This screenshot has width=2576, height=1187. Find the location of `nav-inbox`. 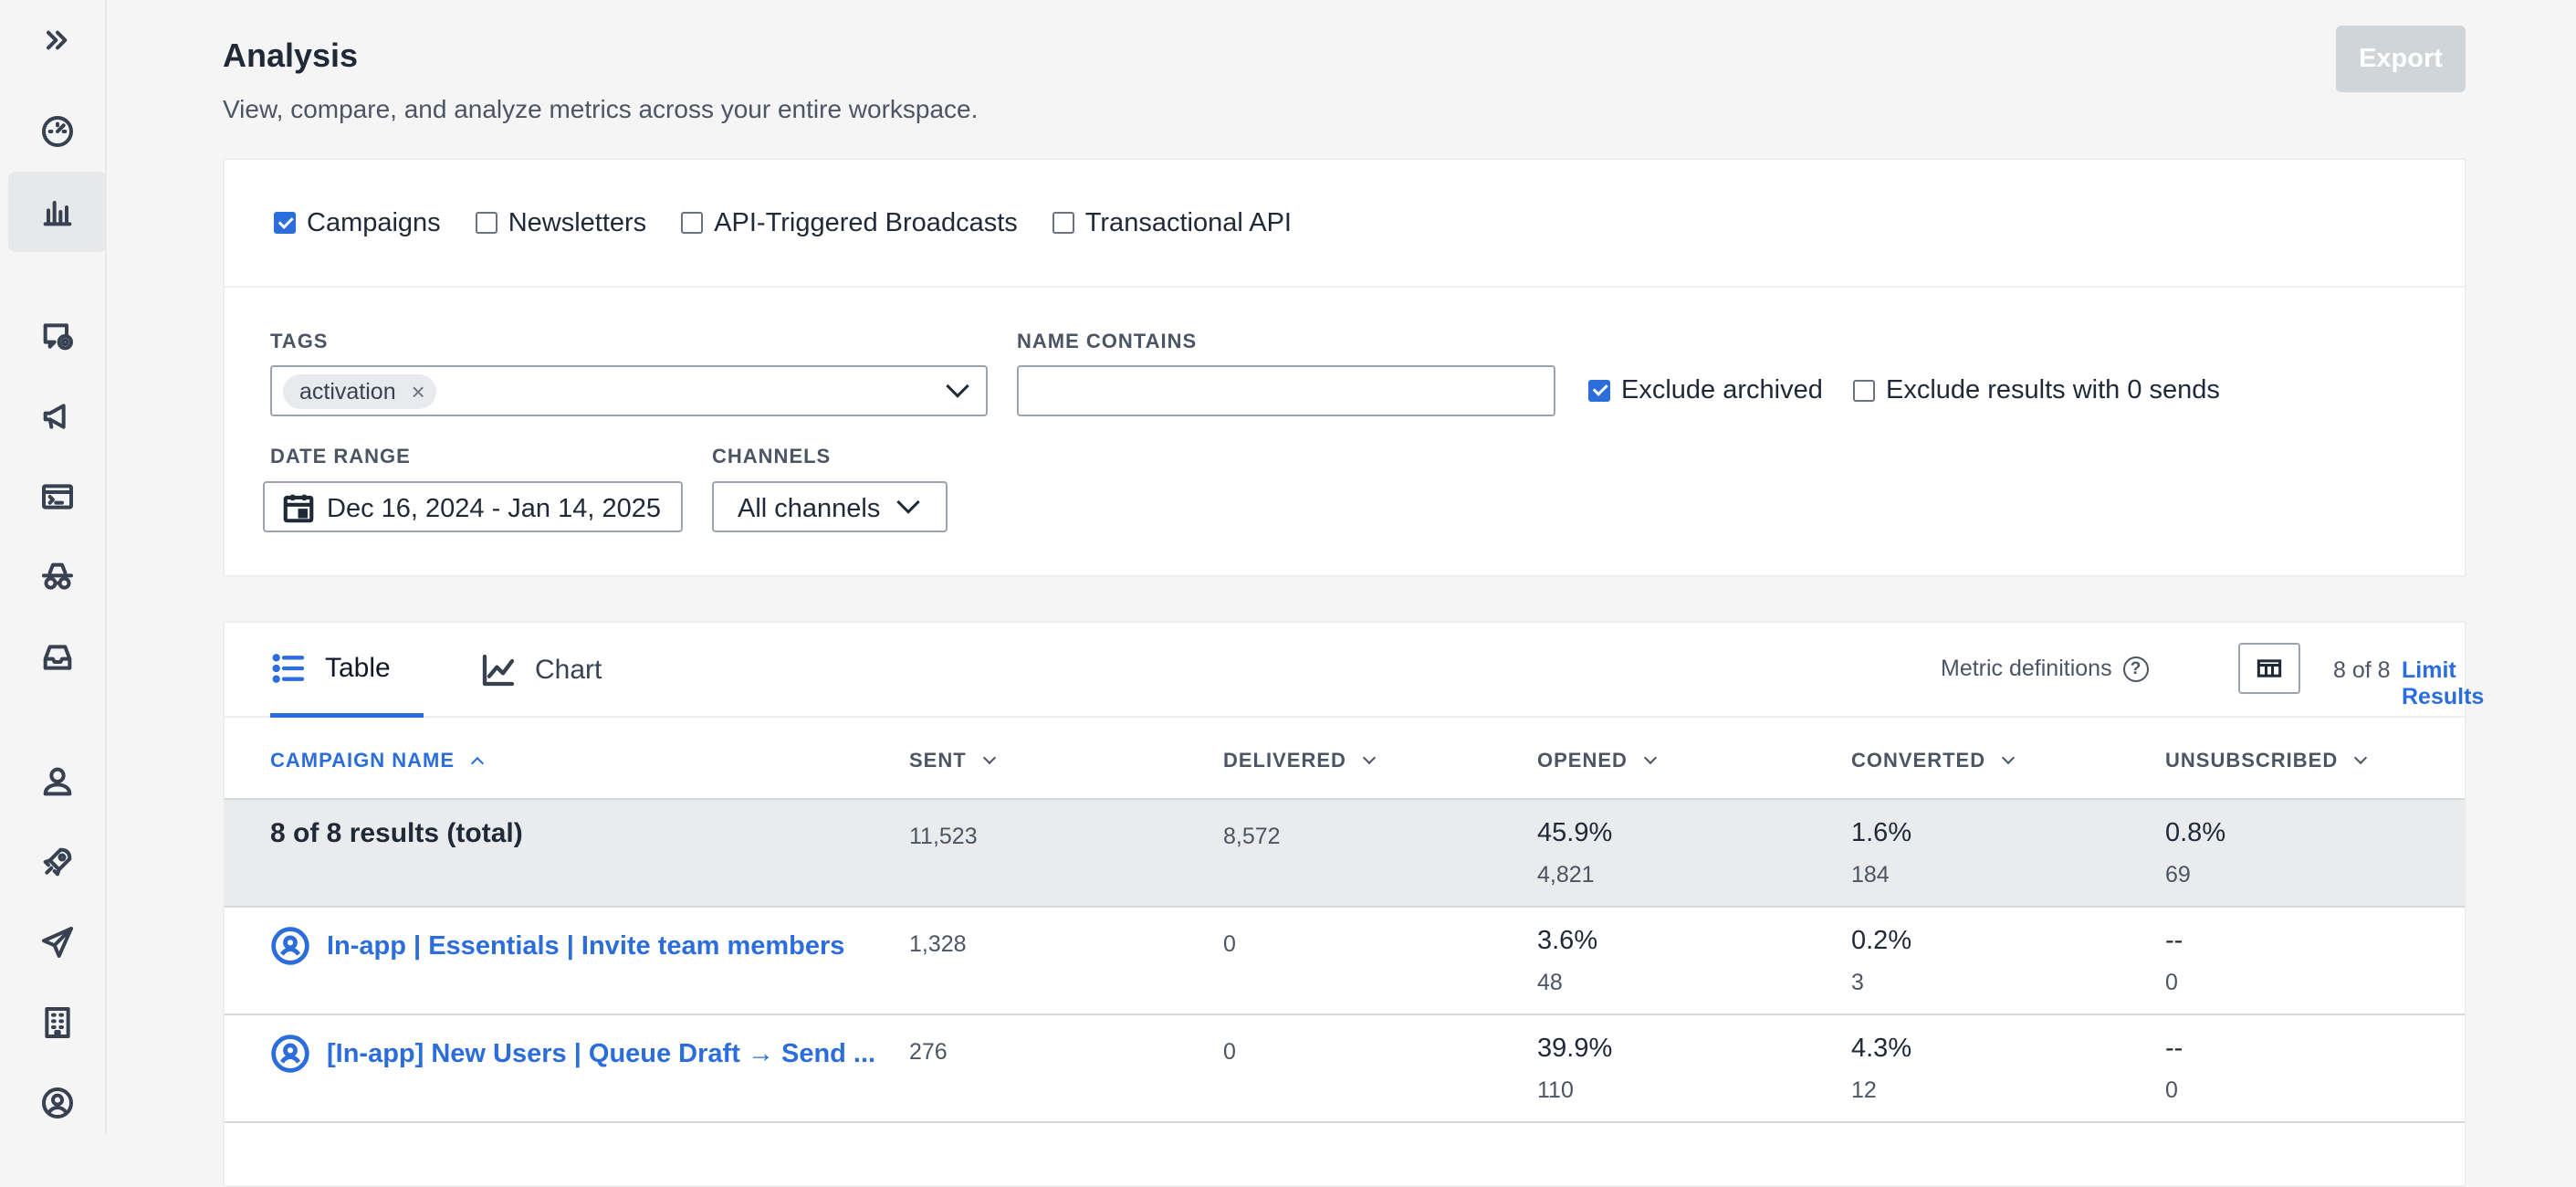

nav-inbox is located at coordinates (58, 657).